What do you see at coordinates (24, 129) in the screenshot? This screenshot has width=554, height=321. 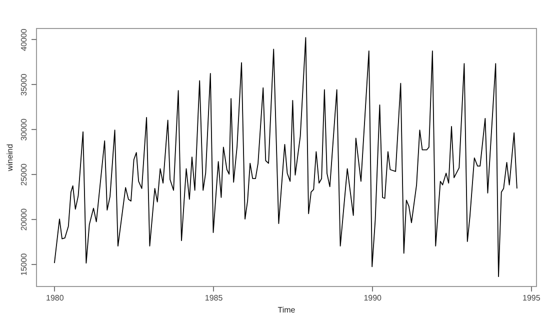 I see `y-tick-label: 30000` at bounding box center [24, 129].